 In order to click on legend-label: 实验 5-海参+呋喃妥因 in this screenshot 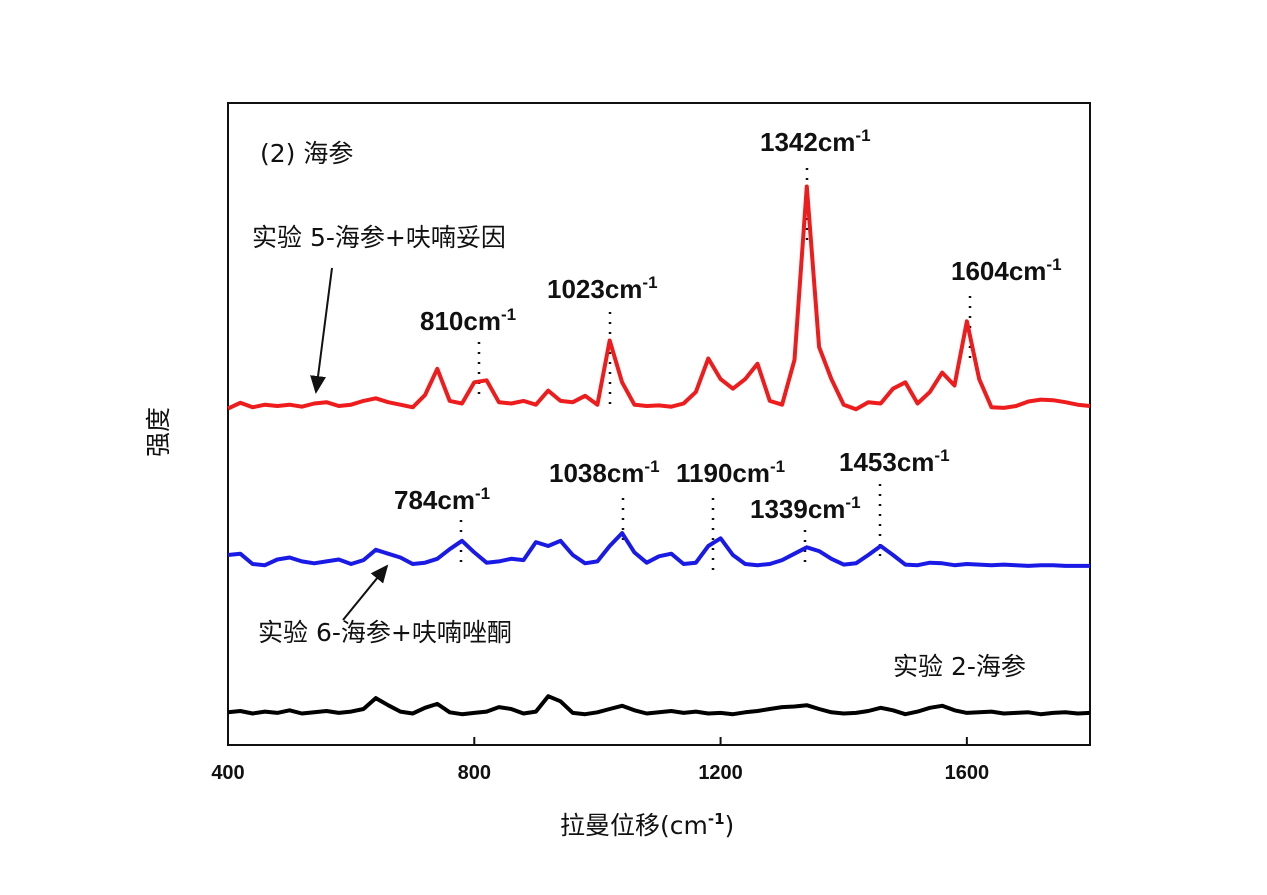, I will do `click(379, 237)`.